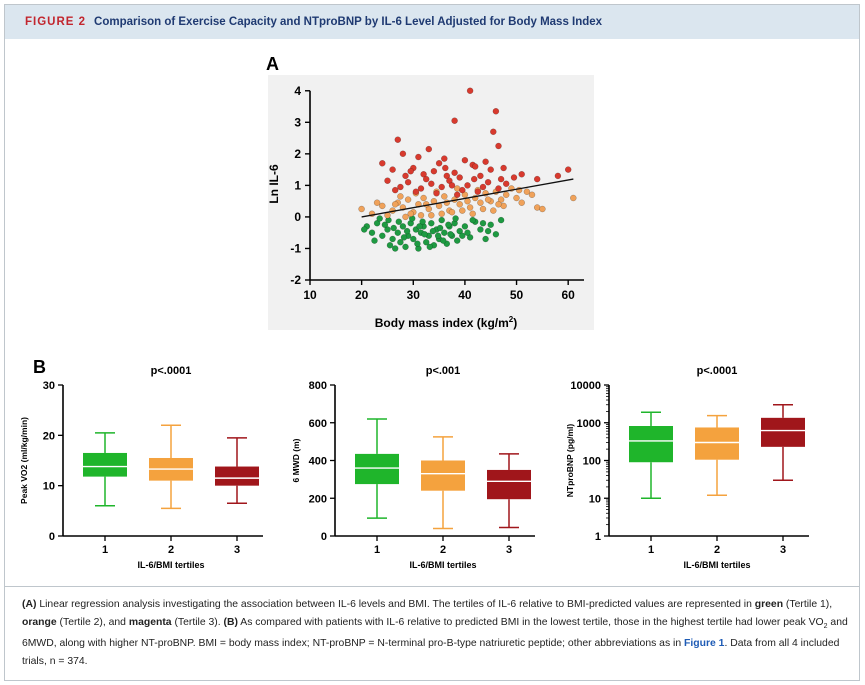 The image size is (865, 685). I want to click on scatter-x-tick-label: 50, so click(517, 295).